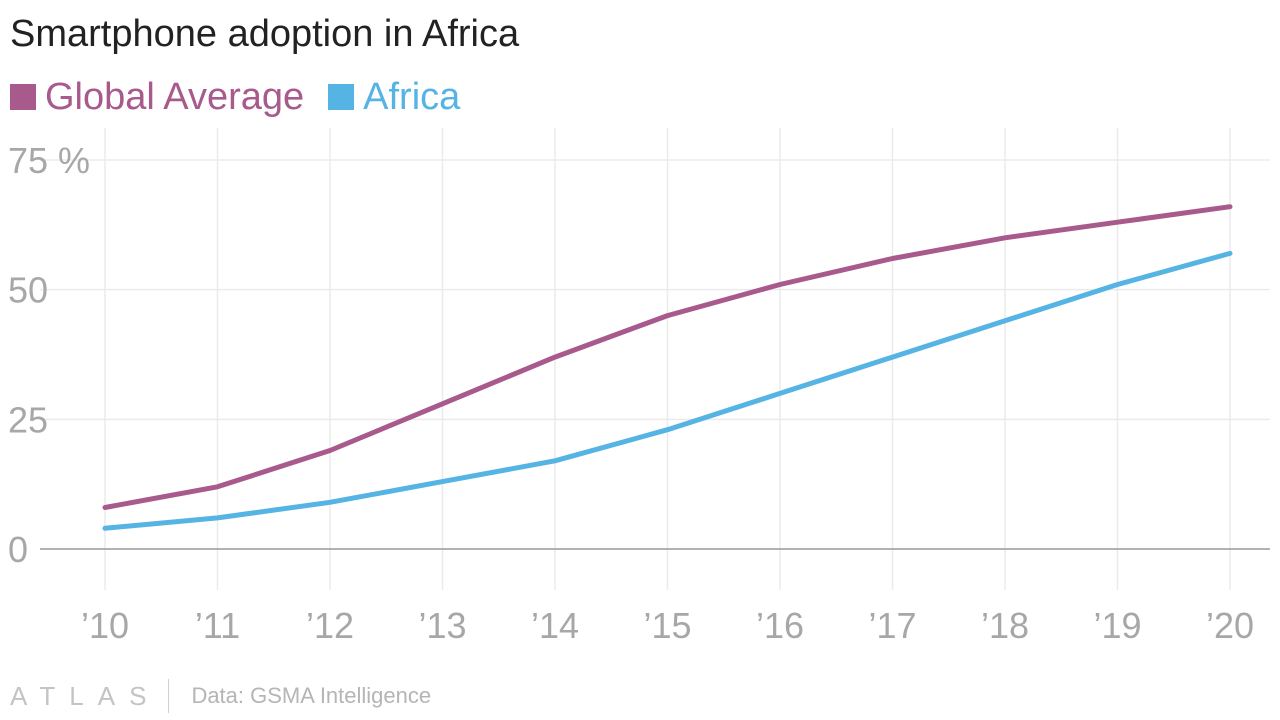 The height and width of the screenshot is (720, 1280). I want to click on x-tick-label: ’20, so click(1230, 625).